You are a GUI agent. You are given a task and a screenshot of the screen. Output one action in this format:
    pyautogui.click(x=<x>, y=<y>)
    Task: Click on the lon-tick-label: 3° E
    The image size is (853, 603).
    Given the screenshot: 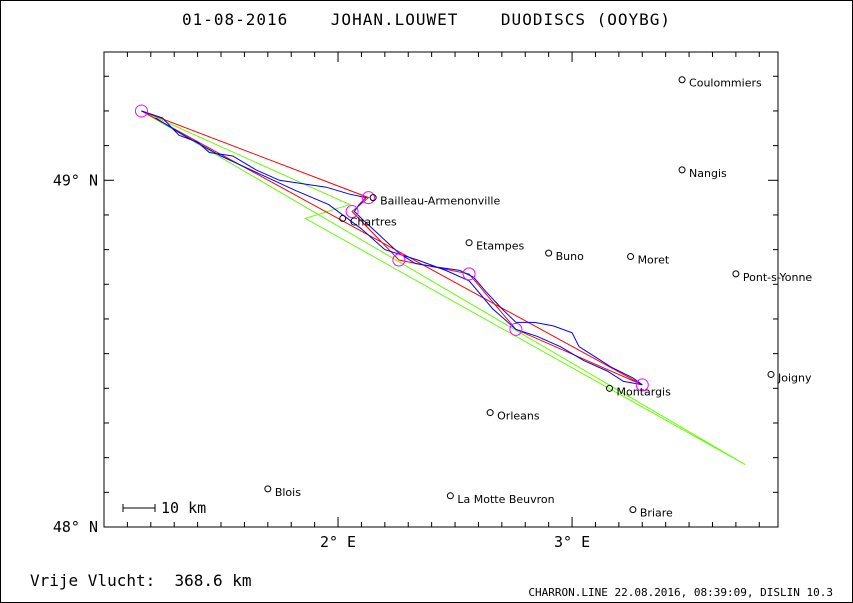 What is the action you would take?
    pyautogui.click(x=572, y=542)
    